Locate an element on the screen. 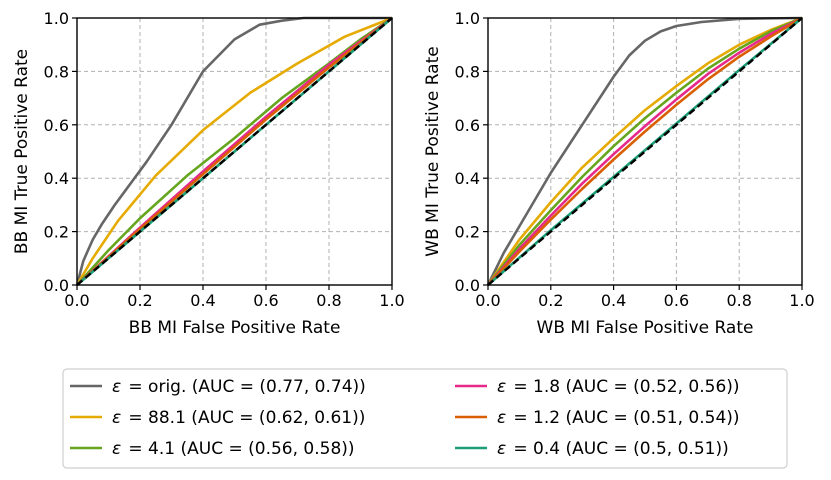  wb-xtick-label: 0.4 is located at coordinates (613, 300).